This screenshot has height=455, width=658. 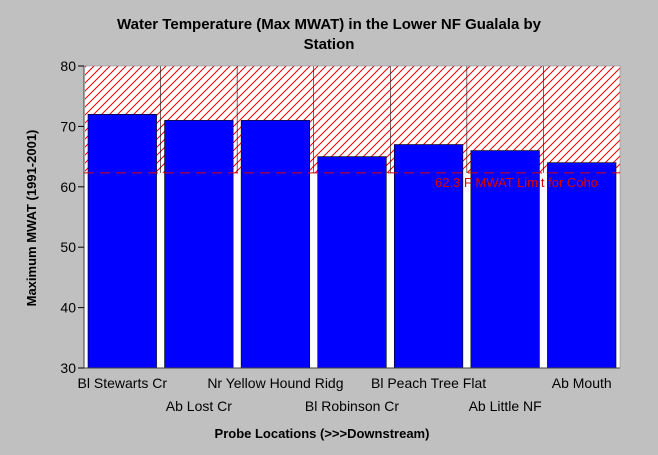 What do you see at coordinates (516, 182) in the screenshot?
I see `threshold-label: 62.3 F MWAT Limit for Coho` at bounding box center [516, 182].